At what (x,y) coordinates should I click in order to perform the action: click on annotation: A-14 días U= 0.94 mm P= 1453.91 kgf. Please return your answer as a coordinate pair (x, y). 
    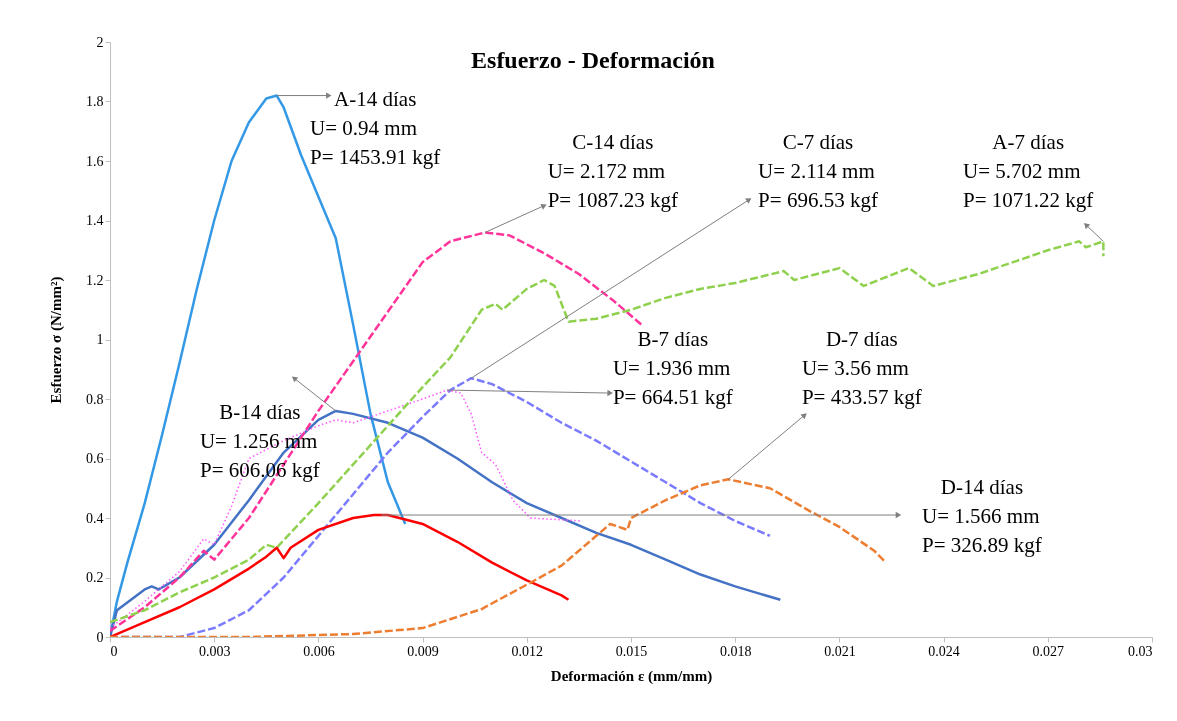
    Looking at the image, I should click on (375, 128).